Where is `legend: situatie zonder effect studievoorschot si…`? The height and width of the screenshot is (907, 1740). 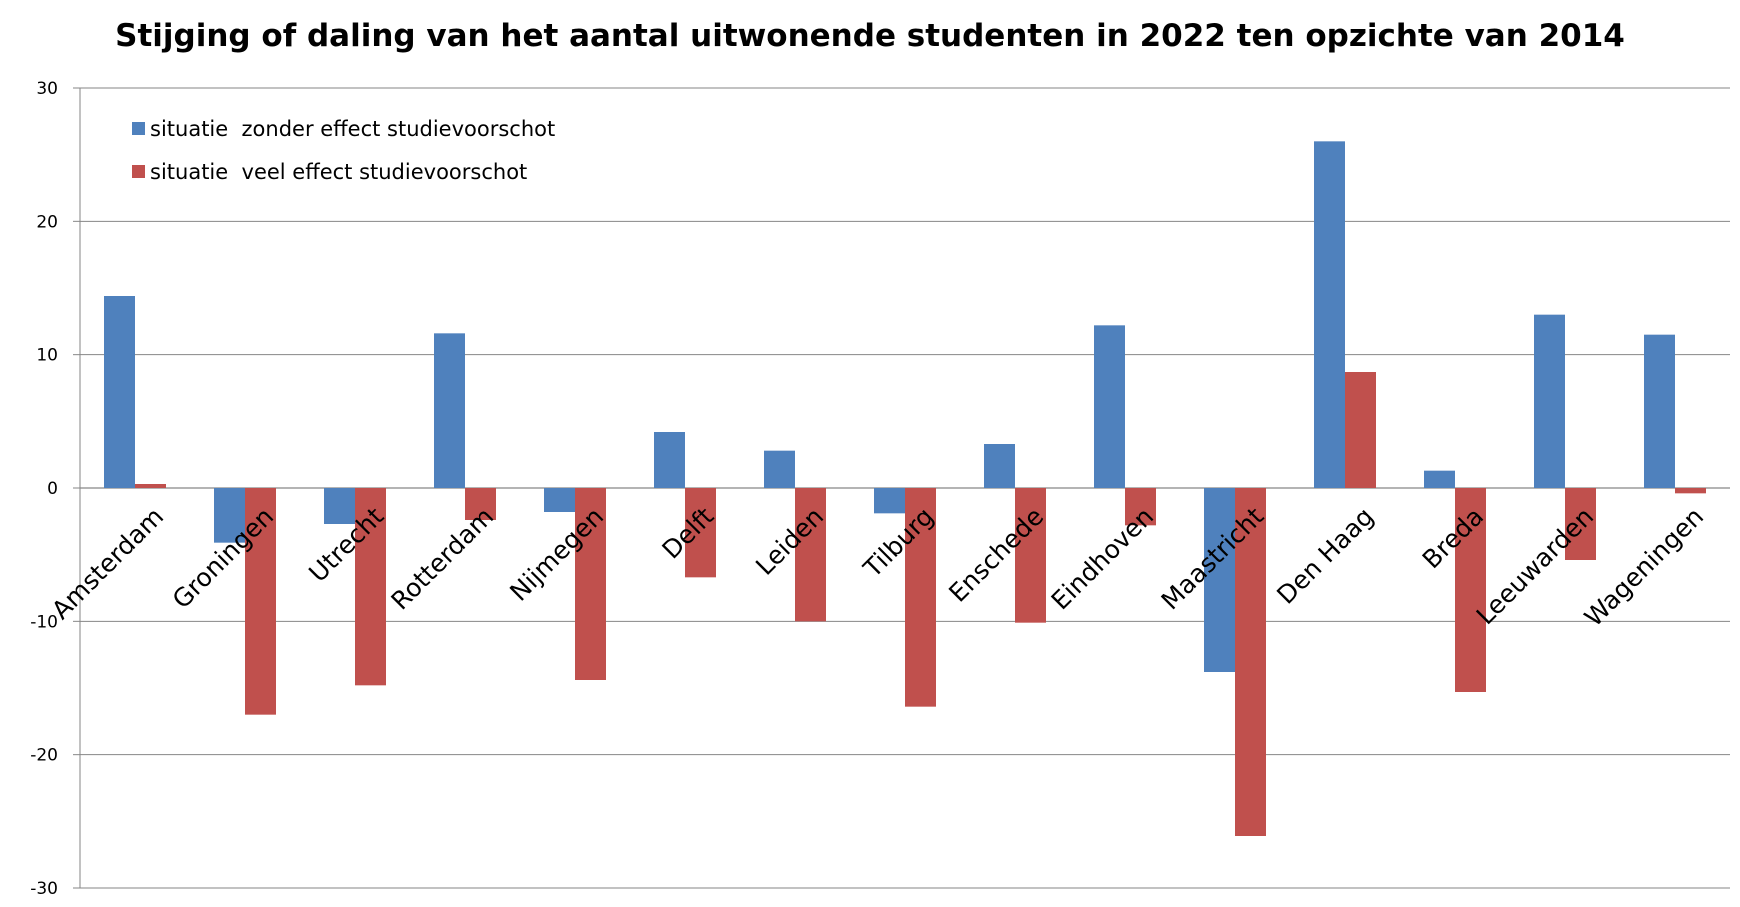
legend: situatie zonder effect studievoorschot si… is located at coordinates (343, 150).